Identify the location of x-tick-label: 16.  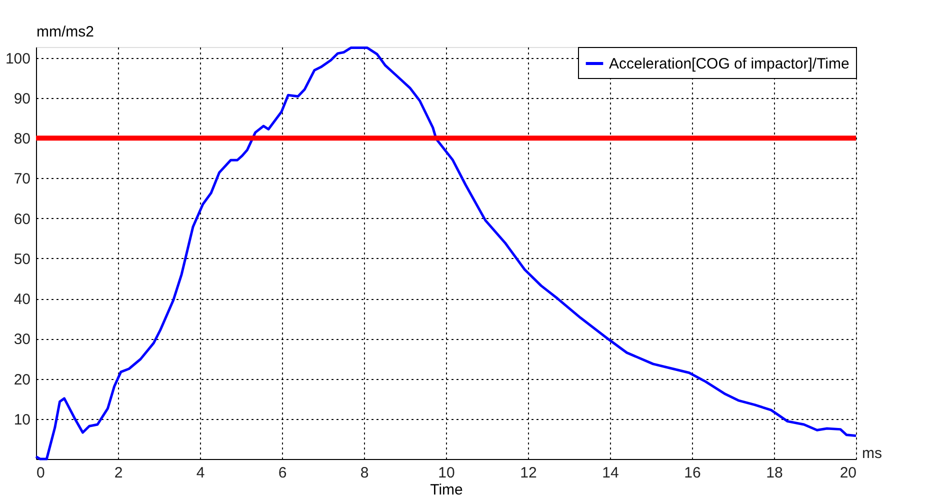
(692, 473).